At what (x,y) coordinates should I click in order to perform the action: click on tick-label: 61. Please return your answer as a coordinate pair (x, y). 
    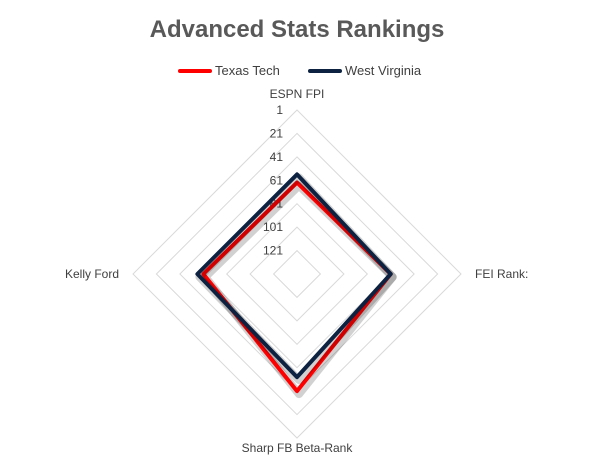
    Looking at the image, I should click on (277, 180).